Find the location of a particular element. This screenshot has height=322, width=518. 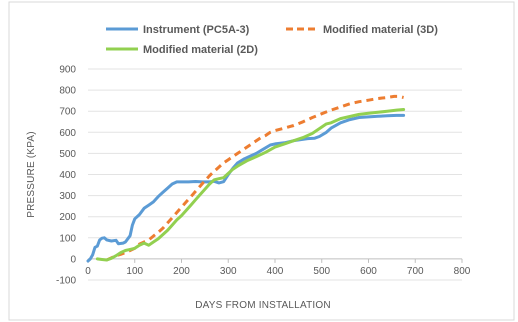

x-axis-ticks: 0 100 200 300 400 500 600 700 800 is located at coordinates (278, 271).